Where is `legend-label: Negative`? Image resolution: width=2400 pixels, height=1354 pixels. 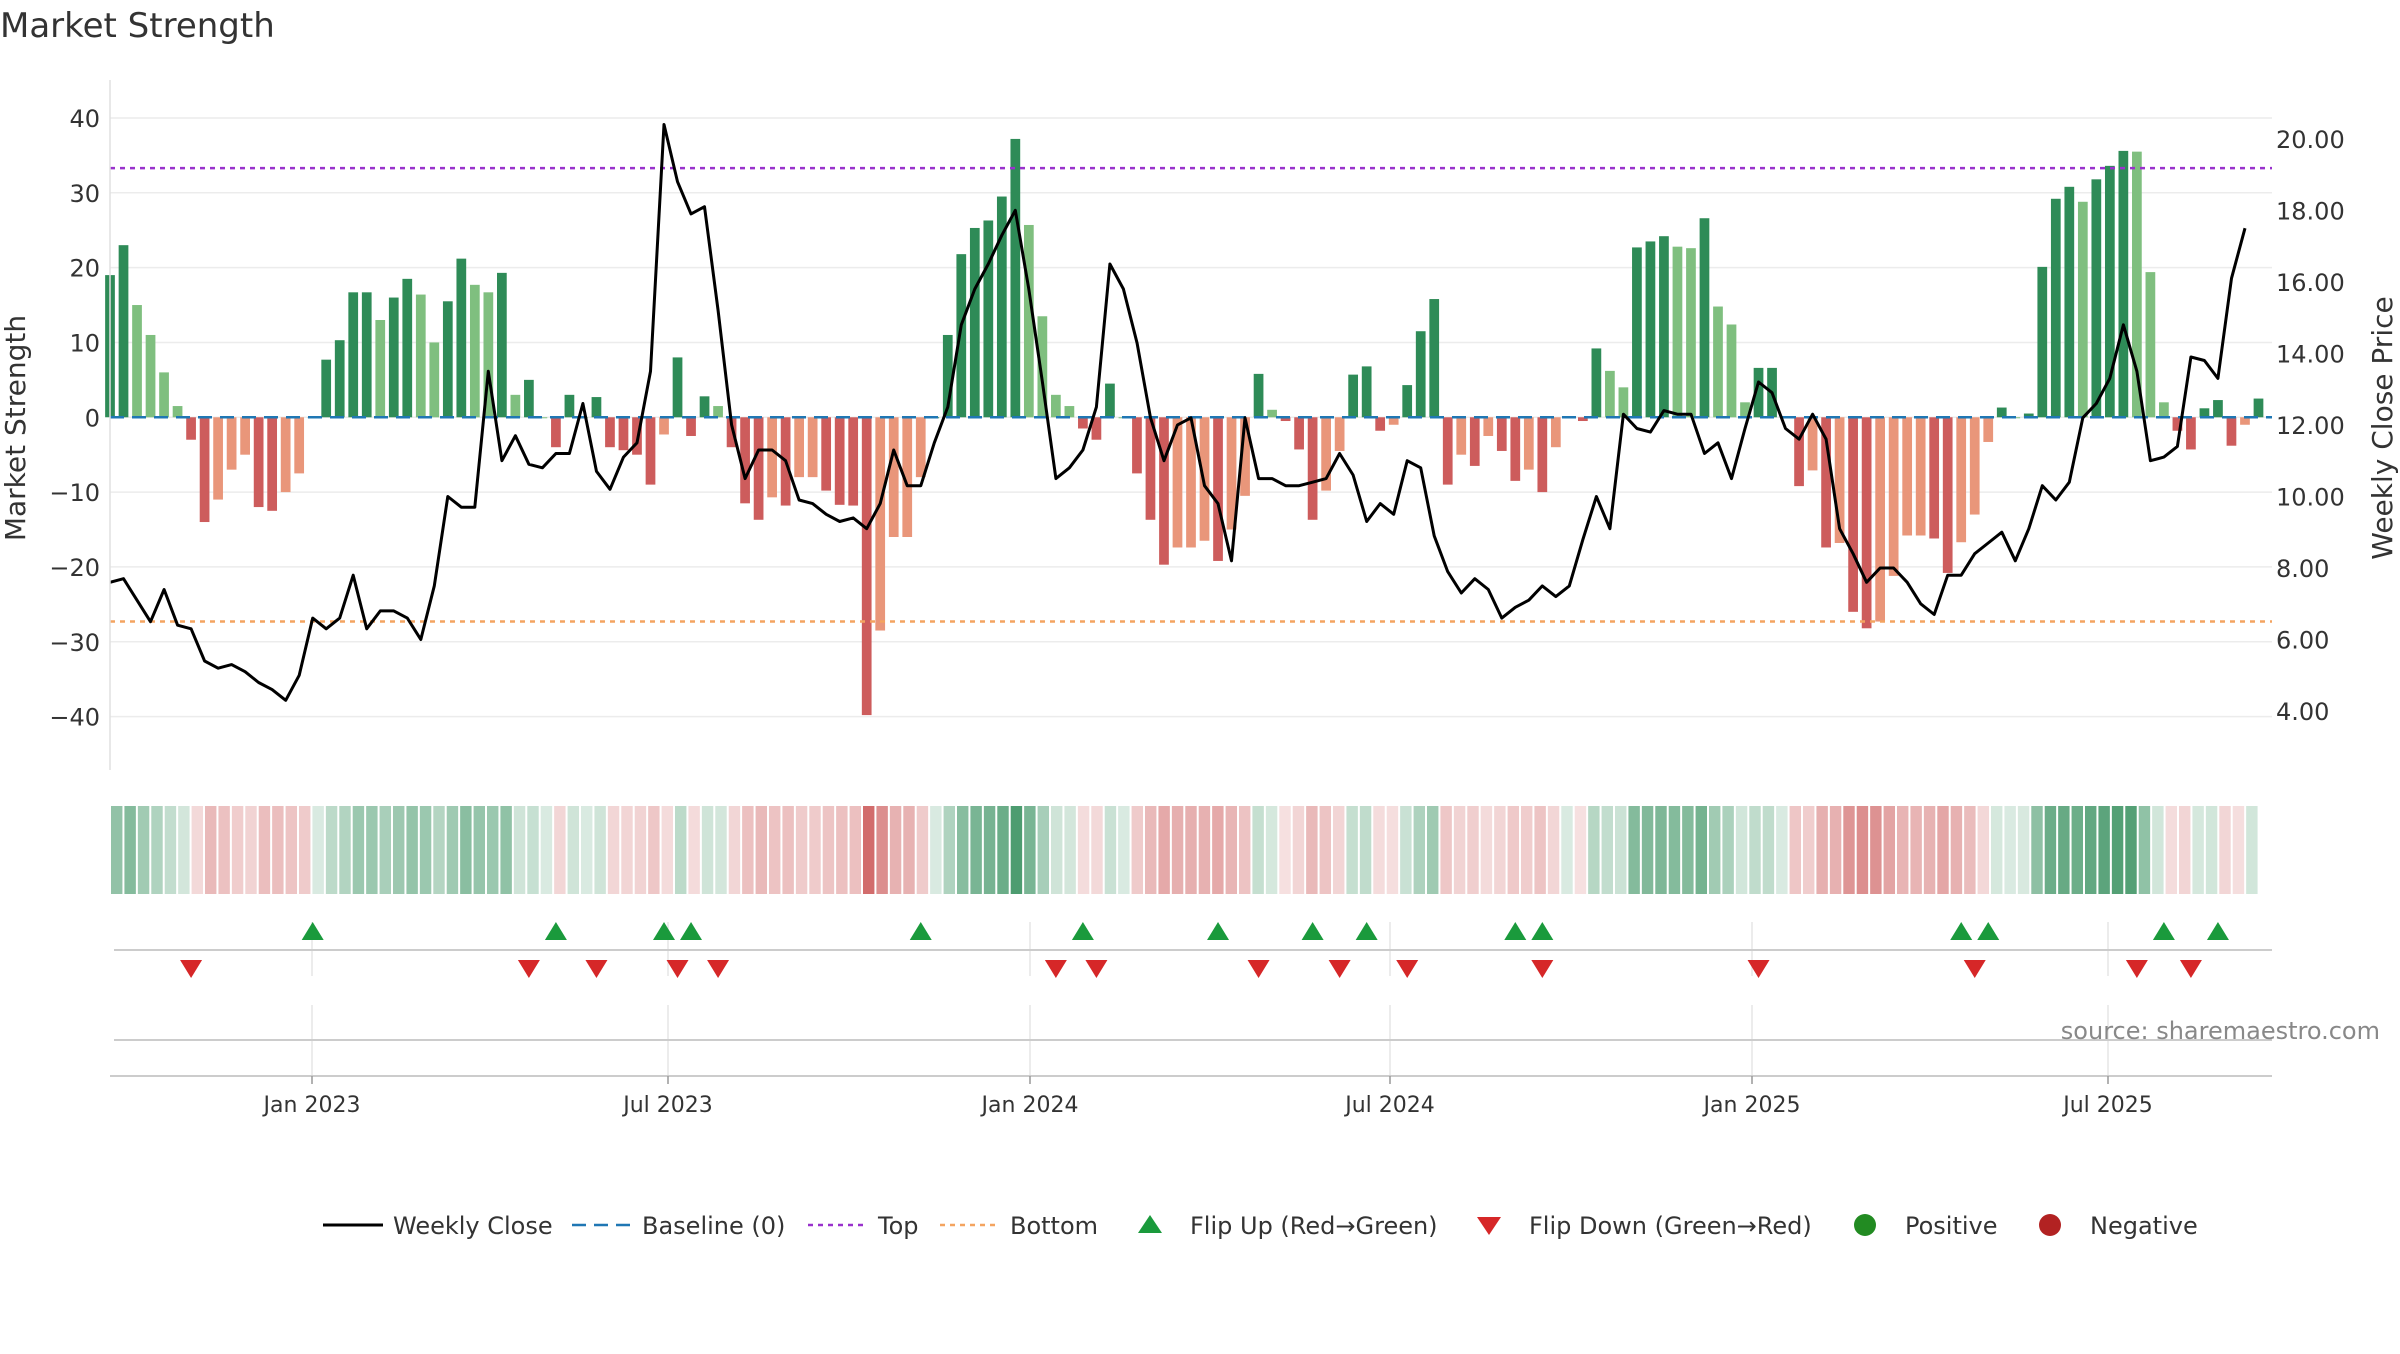 legend-label: Negative is located at coordinates (2144, 1226).